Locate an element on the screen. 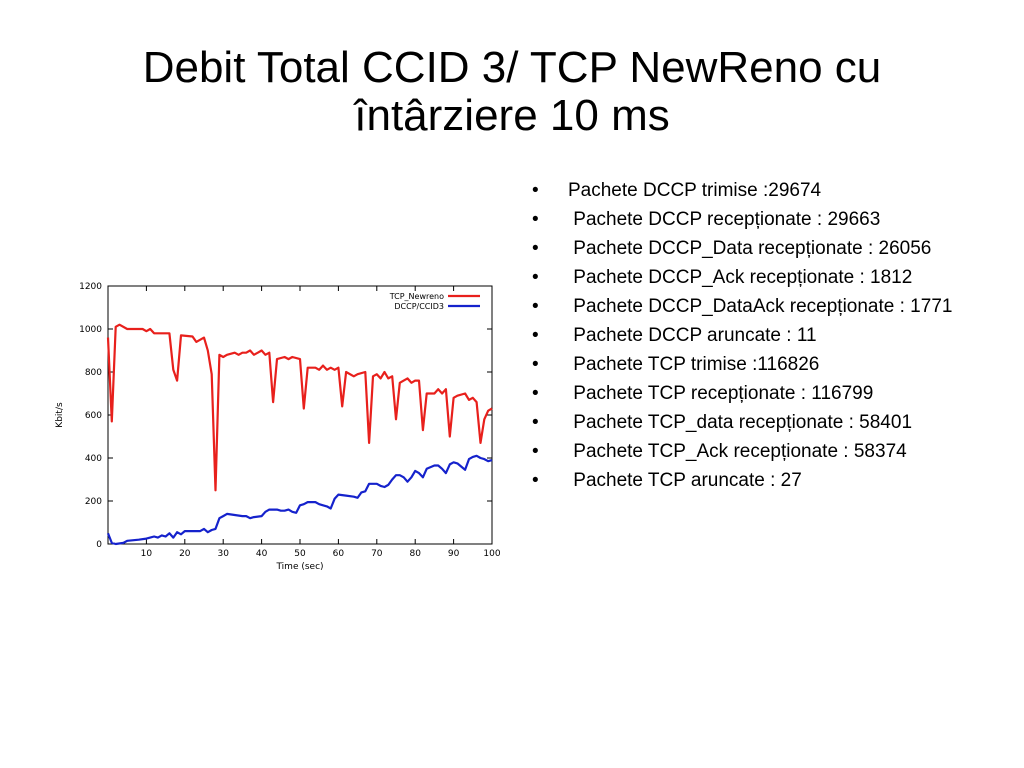 The width and height of the screenshot is (1024, 768). x-tick-label: 40 is located at coordinates (262, 554).